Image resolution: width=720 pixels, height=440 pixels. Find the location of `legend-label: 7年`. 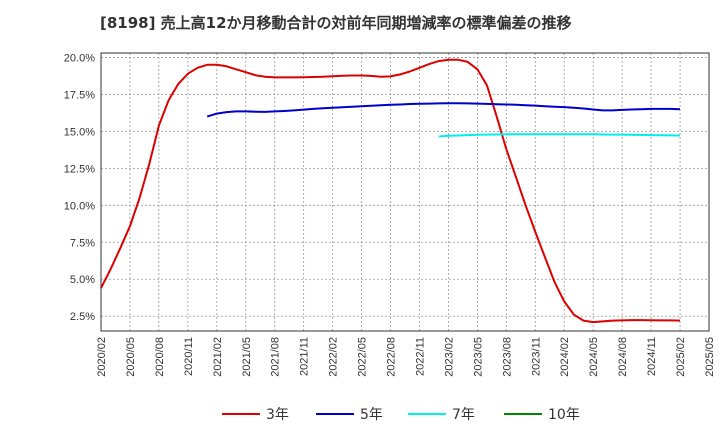

legend-label: 7年 is located at coordinates (463, 415).